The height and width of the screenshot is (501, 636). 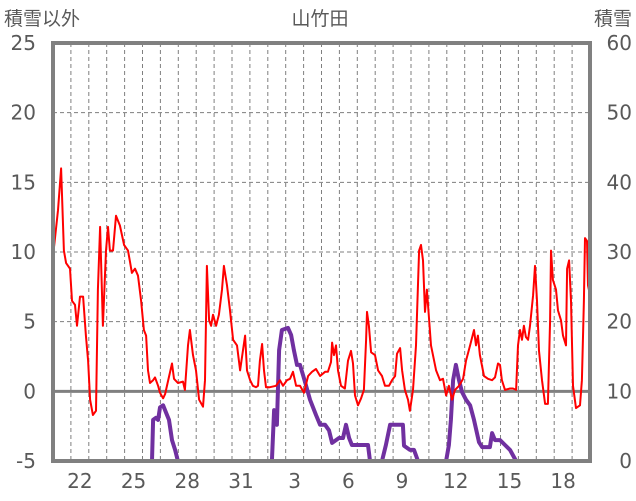 I want to click on x-tick-label: 9, so click(x=402, y=481).